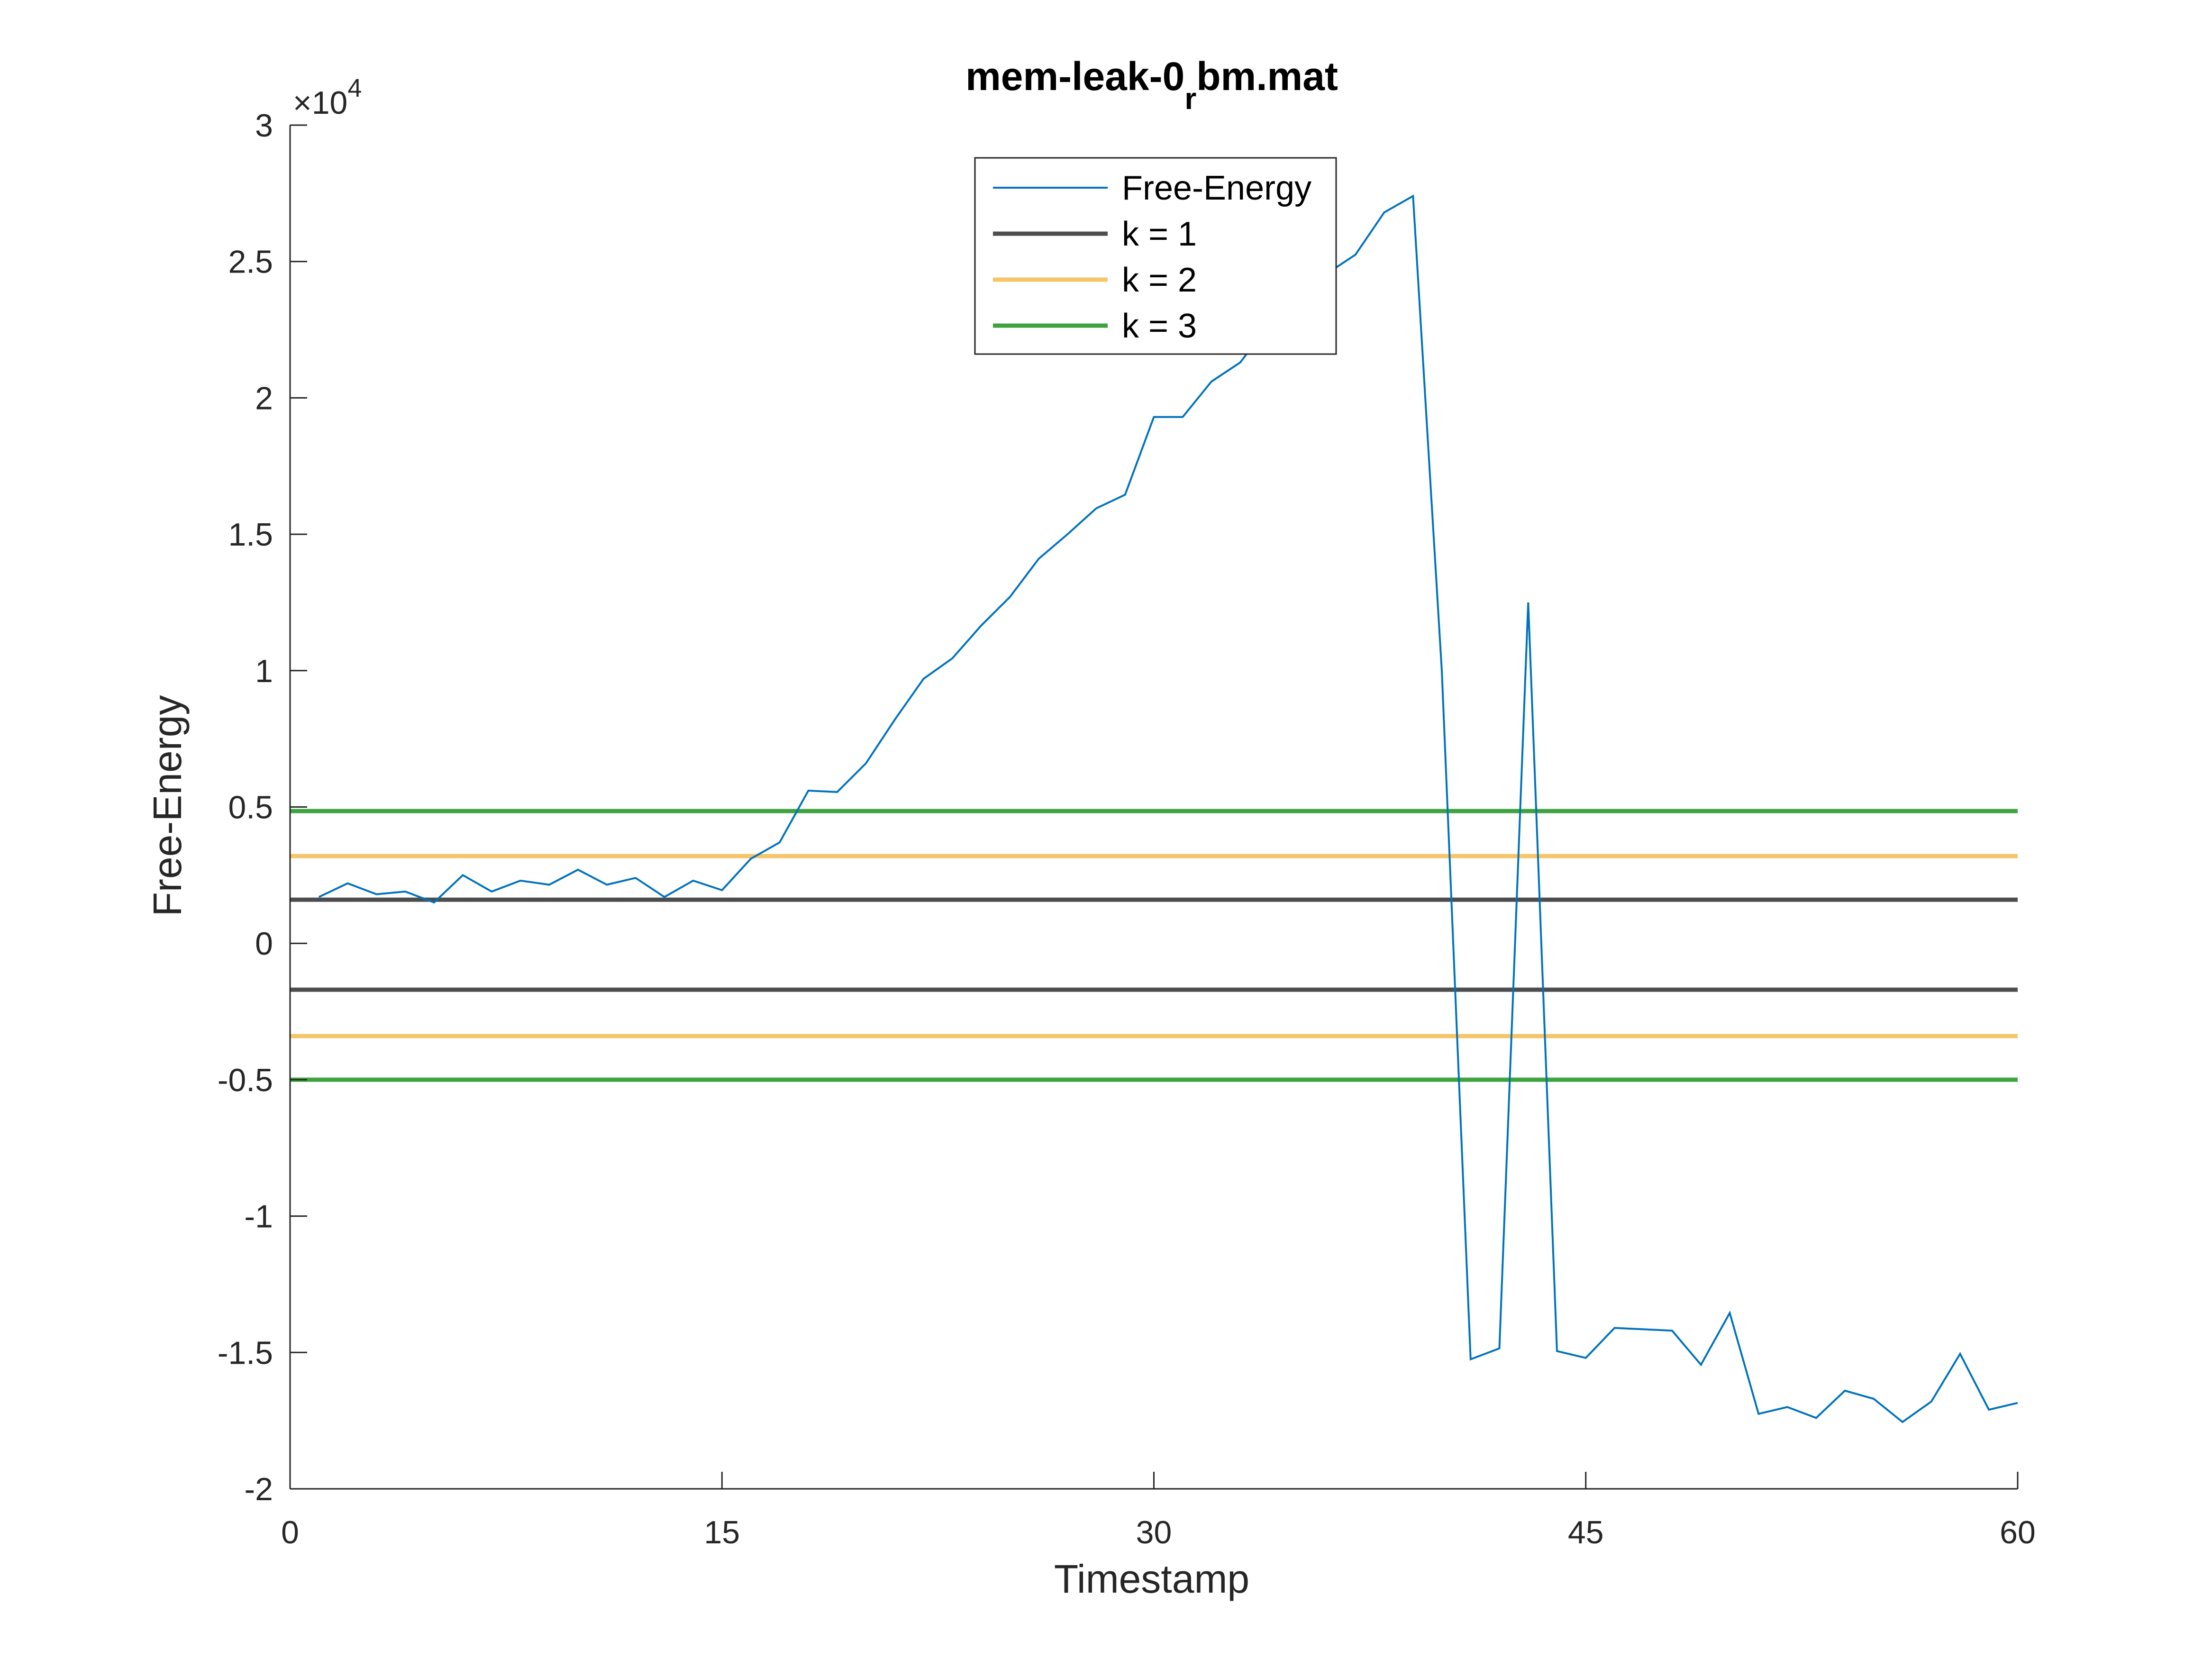  Describe the element at coordinates (259, 1217) in the screenshot. I see `y-tick-label: -1` at that location.